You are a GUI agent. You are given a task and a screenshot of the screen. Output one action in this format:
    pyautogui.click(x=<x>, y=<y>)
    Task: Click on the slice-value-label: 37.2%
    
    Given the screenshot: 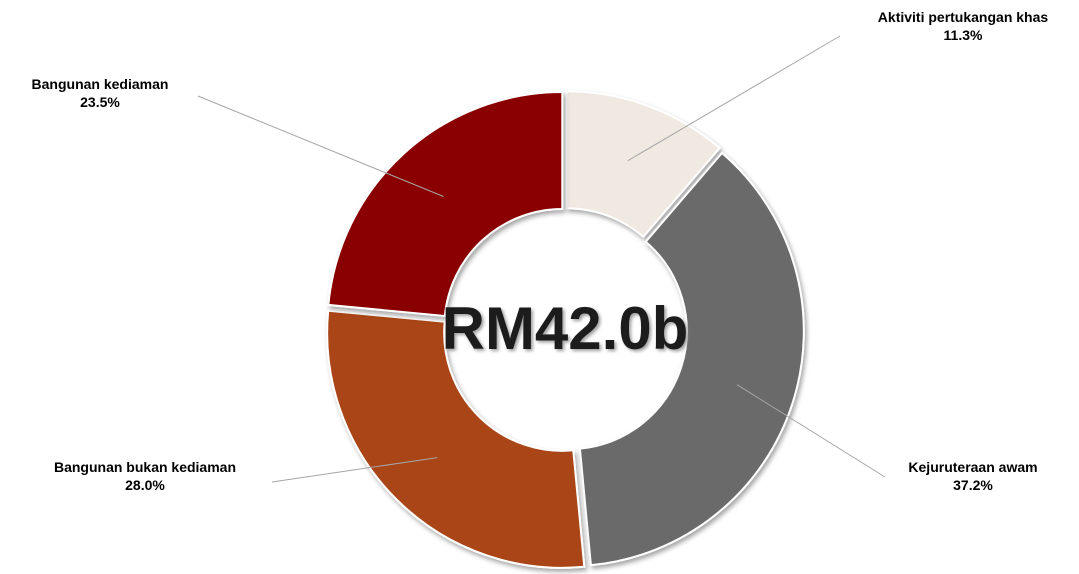 What is the action you would take?
    pyautogui.click(x=973, y=485)
    